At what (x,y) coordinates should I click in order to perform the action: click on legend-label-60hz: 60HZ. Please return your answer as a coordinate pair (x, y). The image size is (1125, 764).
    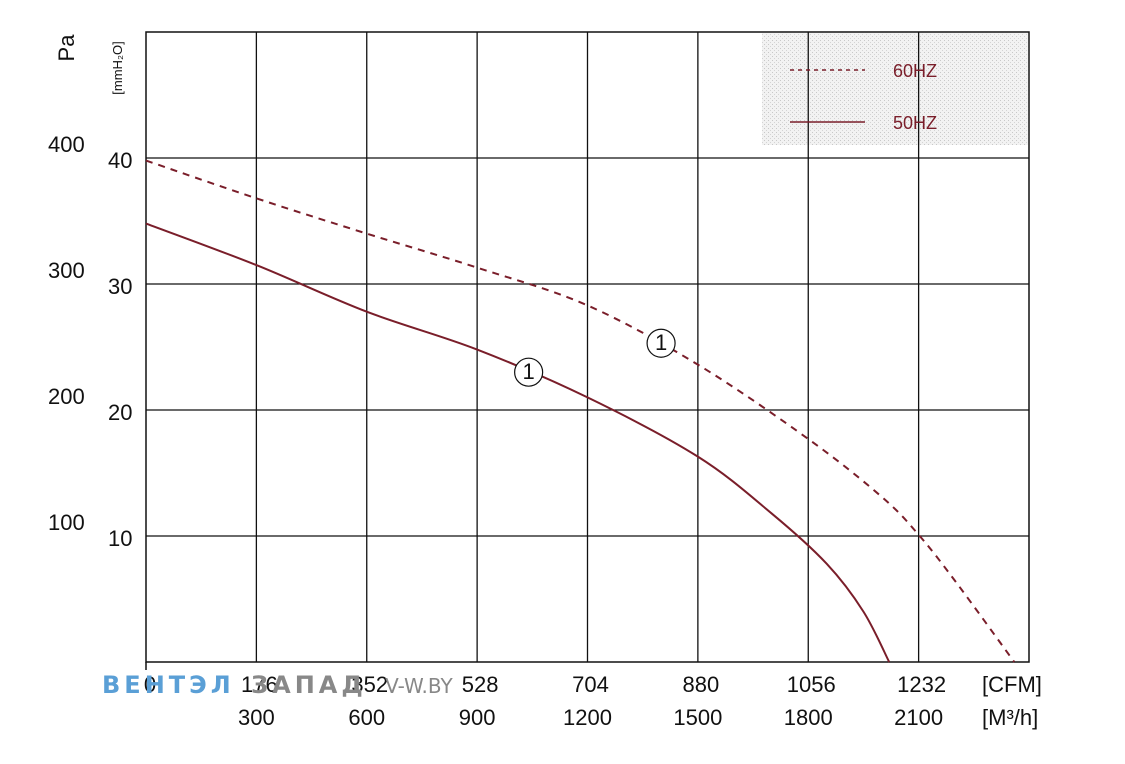
    Looking at the image, I should click on (915, 71).